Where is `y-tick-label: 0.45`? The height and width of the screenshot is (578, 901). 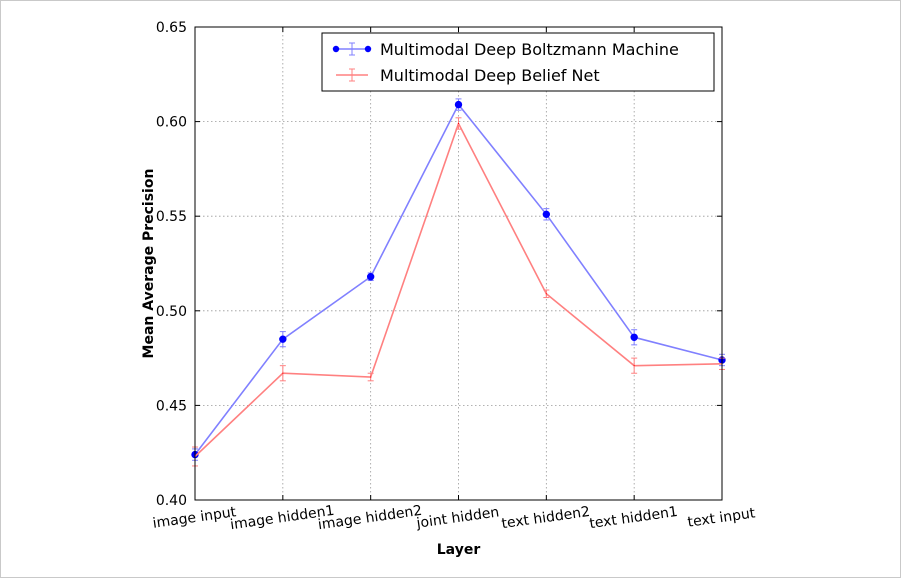
y-tick-label: 0.45 is located at coordinates (171, 406).